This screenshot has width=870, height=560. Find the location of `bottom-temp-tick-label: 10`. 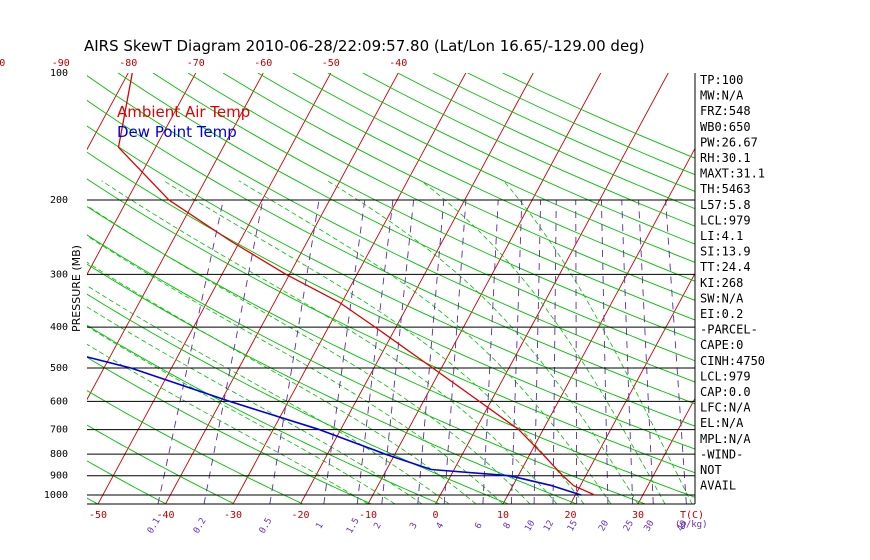

bottom-temp-tick-label: 10 is located at coordinates (503, 515).